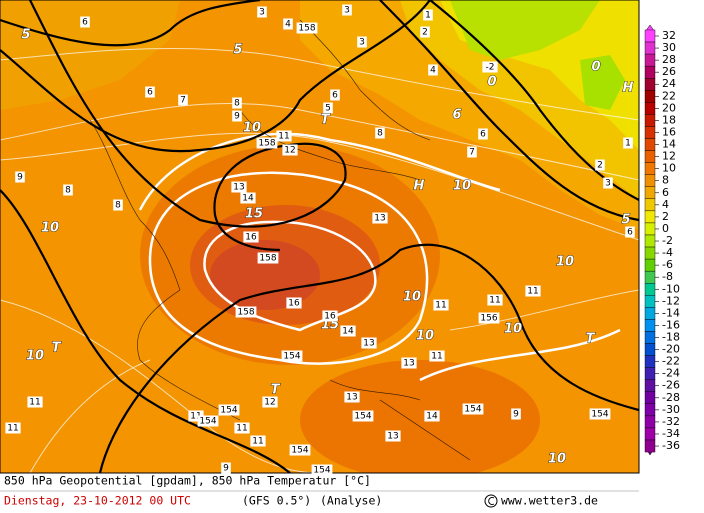 This screenshot has height=513, width=704. What do you see at coordinates (57, 348) in the screenshot?
I see `contour-label: T` at bounding box center [57, 348].